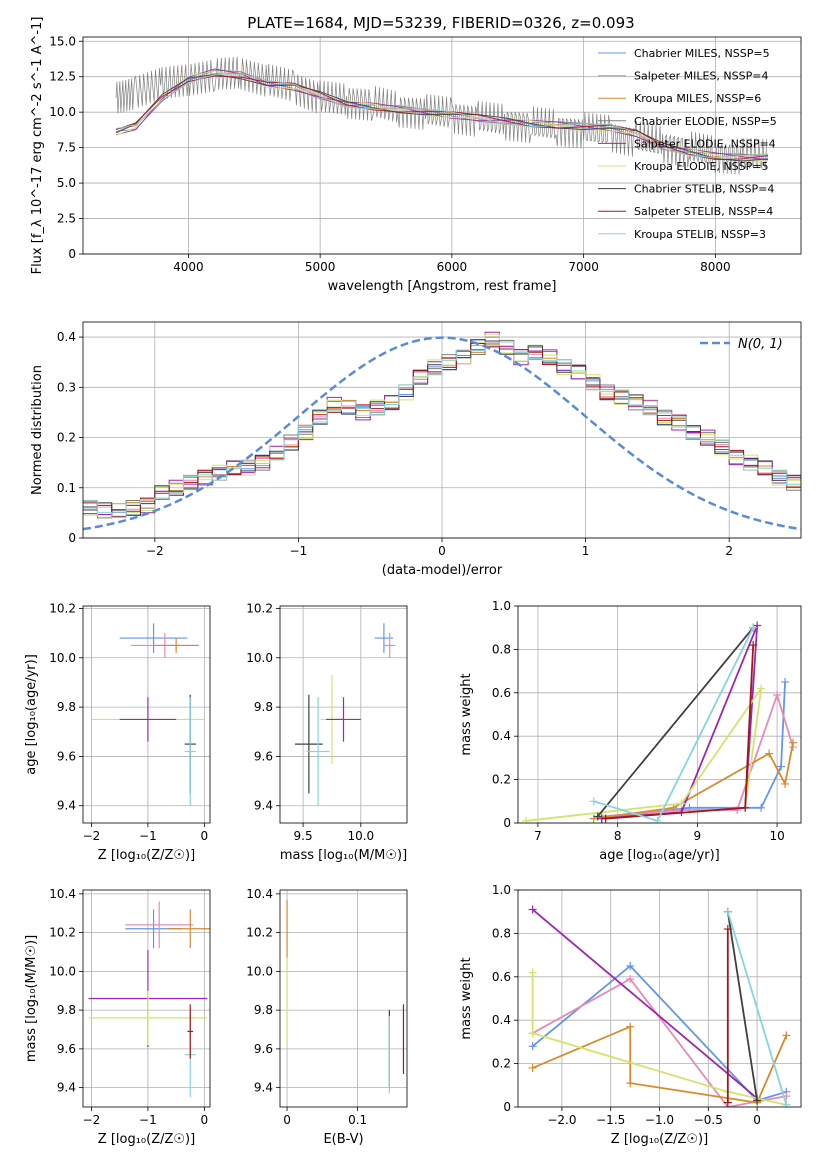  Describe the element at coordinates (92, 1120) in the screenshot. I see `x-tick-label: −2` at that location.